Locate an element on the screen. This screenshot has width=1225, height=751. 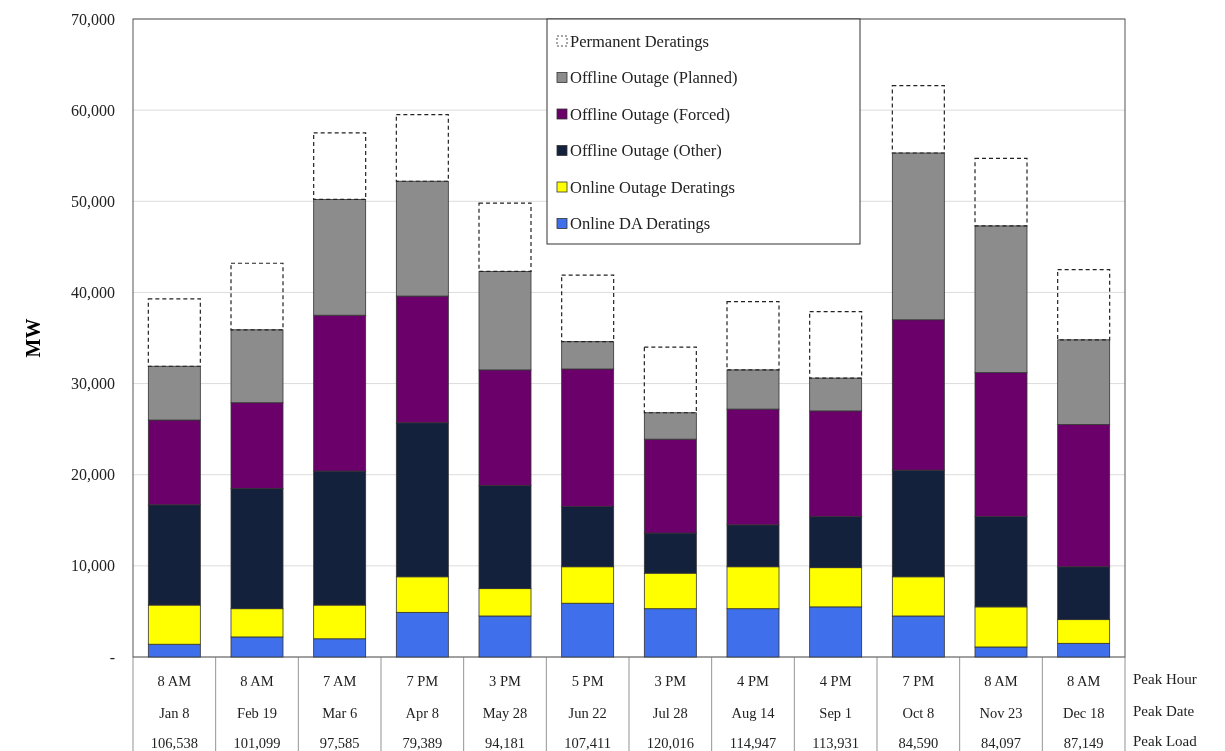
y-axis-title: MW is located at coordinates (33, 338).